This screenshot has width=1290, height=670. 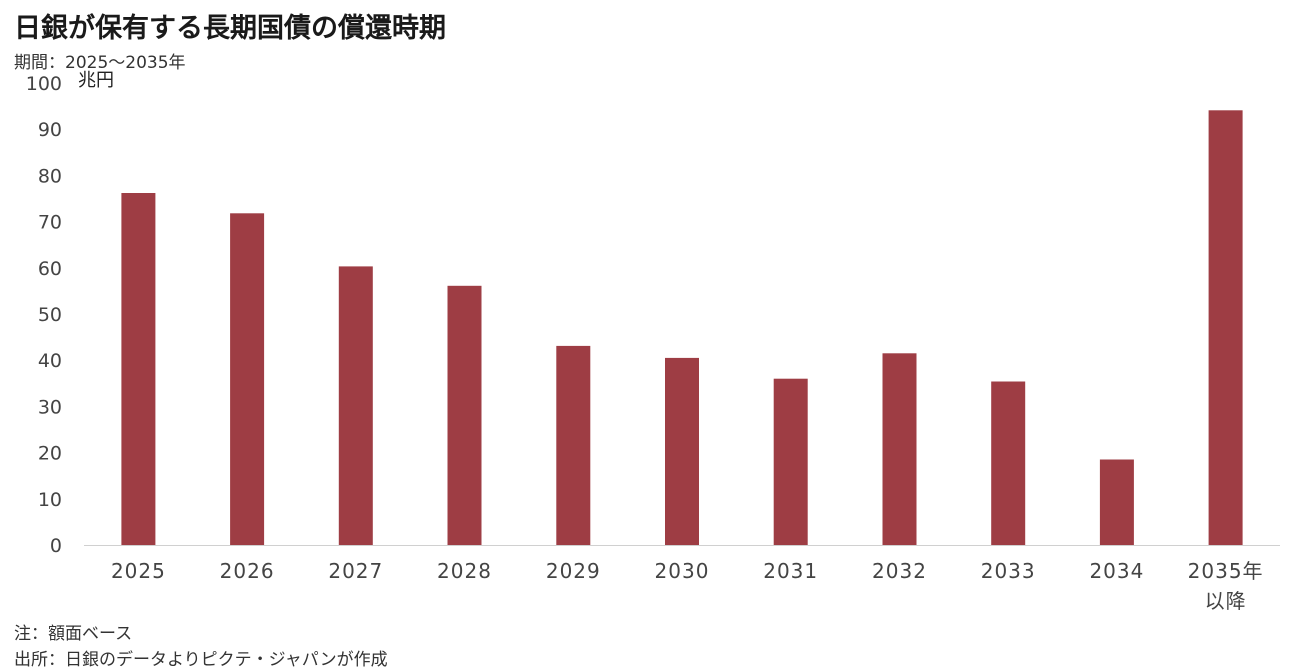 What do you see at coordinates (247, 571) in the screenshot?
I see `x-tick-label: 2026` at bounding box center [247, 571].